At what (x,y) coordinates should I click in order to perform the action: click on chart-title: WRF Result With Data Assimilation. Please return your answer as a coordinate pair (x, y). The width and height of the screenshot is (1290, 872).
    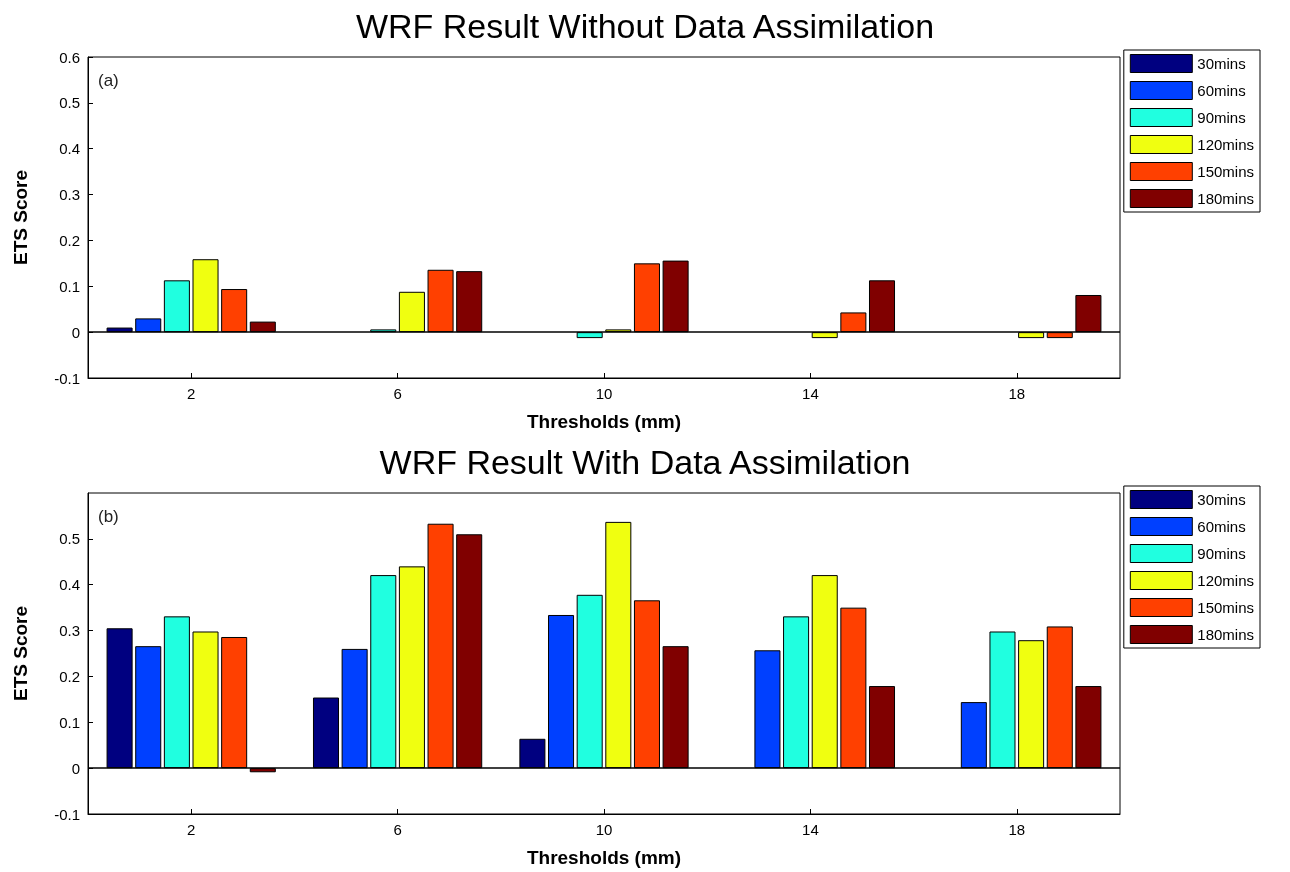
    Looking at the image, I should click on (645, 462).